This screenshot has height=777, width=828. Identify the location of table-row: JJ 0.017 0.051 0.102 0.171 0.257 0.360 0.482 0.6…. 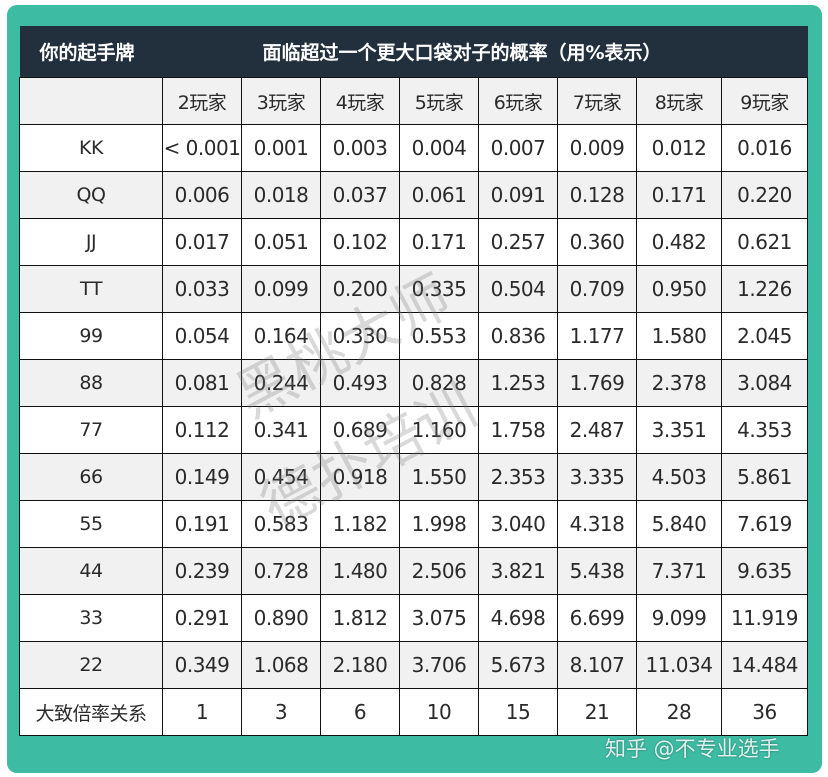
(414, 242).